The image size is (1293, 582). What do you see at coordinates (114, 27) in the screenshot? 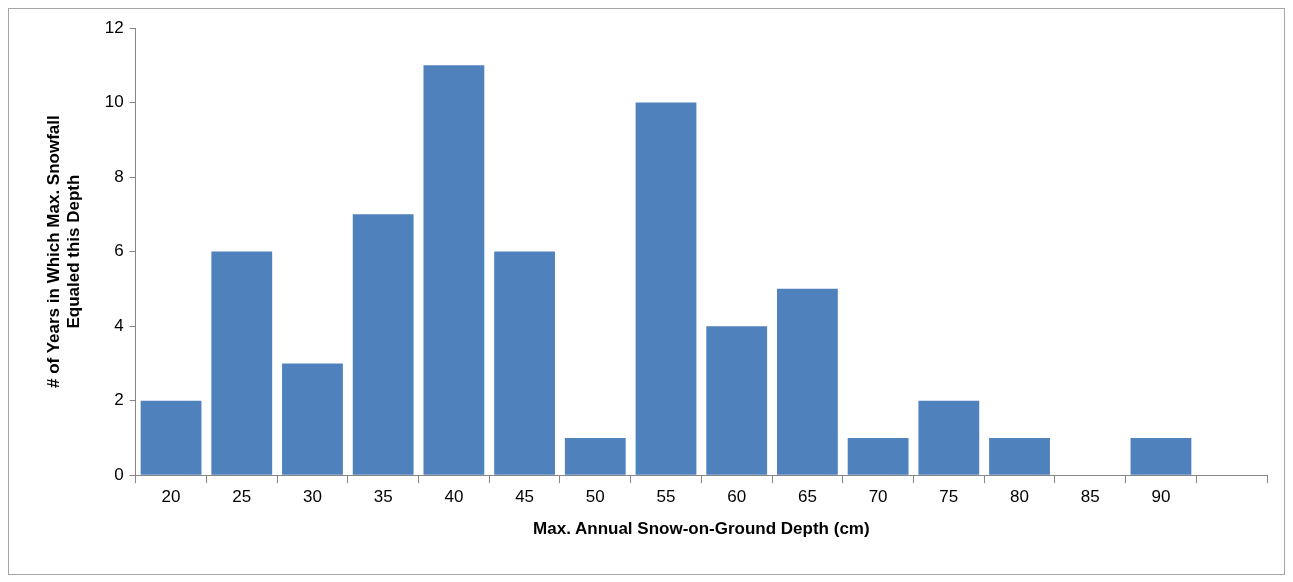
I see `y-tick-label: 12` at bounding box center [114, 27].